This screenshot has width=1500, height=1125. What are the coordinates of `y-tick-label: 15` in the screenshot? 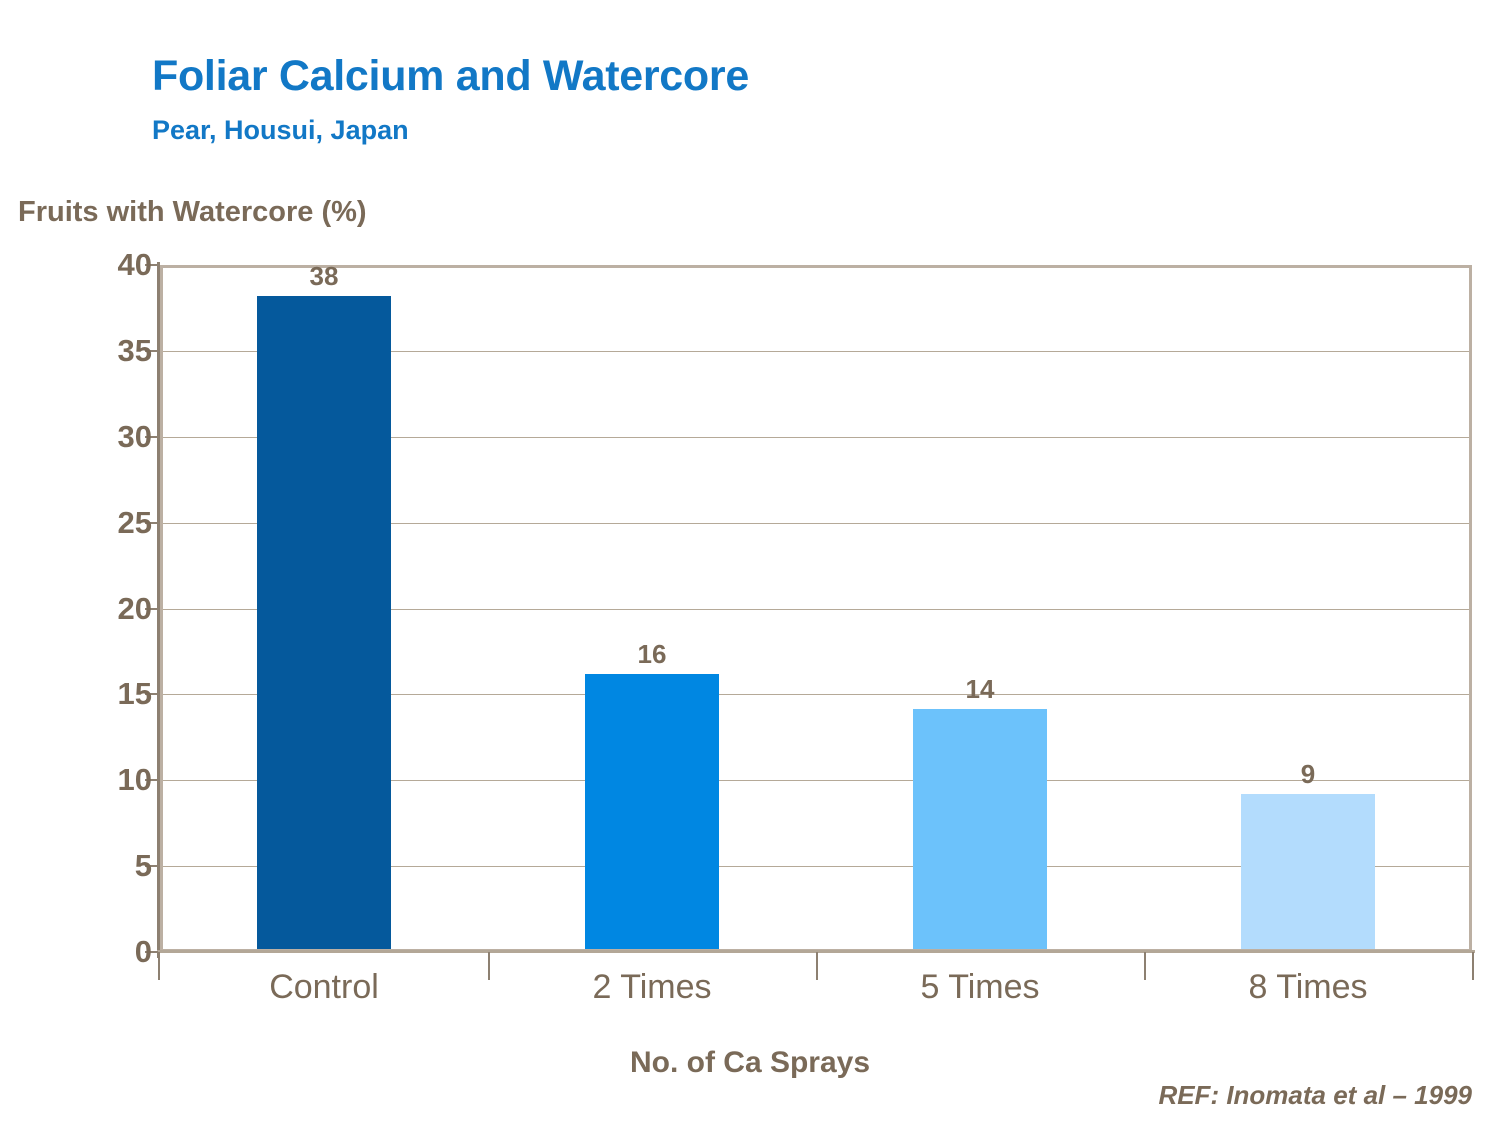 It's located at (134, 694).